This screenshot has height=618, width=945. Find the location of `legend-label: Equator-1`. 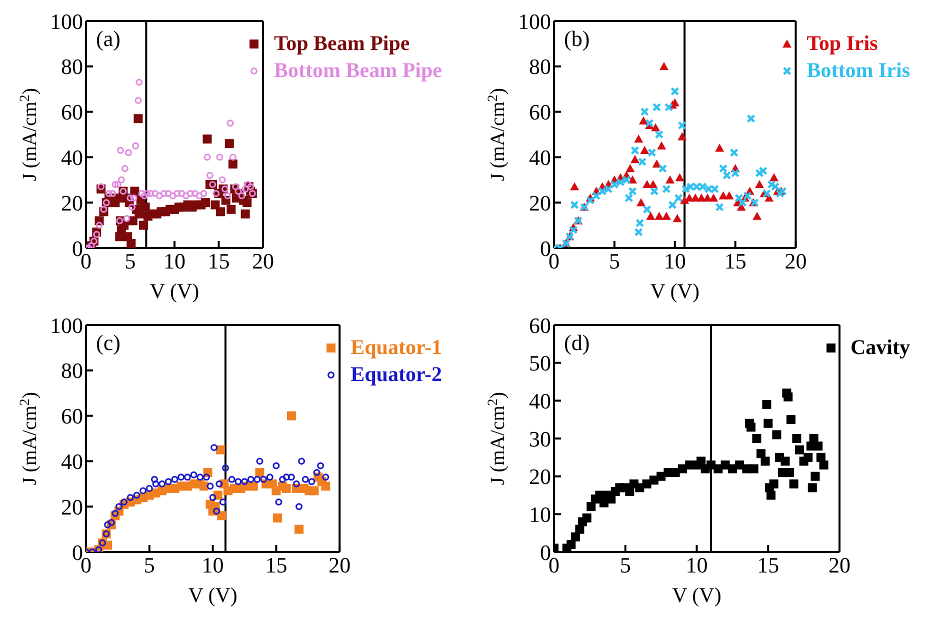

legend-label: Equator-1 is located at coordinates (396, 347).